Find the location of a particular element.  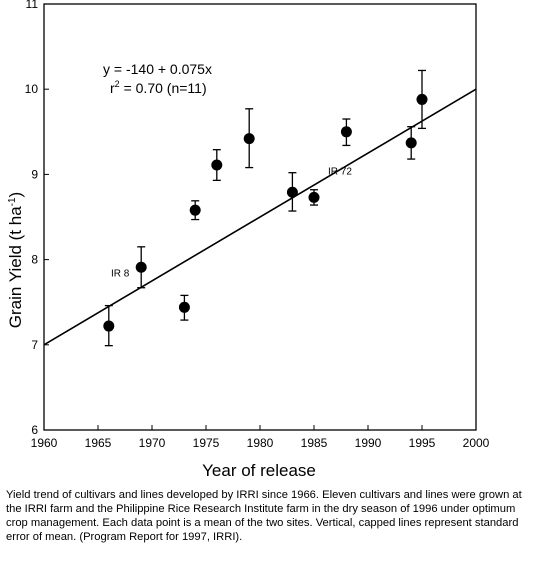

y-tick-label: 8 is located at coordinates (34, 260).